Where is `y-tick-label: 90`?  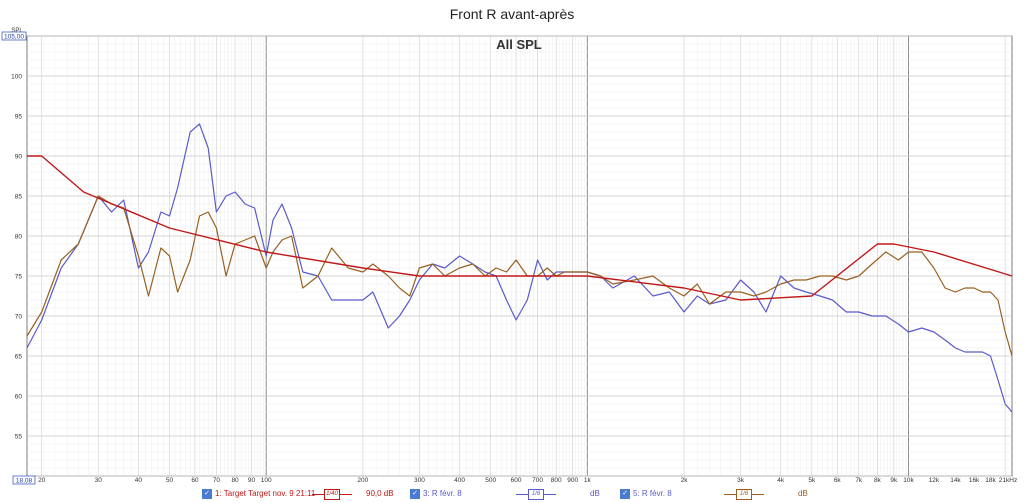
y-tick-label: 90 is located at coordinates (19, 157).